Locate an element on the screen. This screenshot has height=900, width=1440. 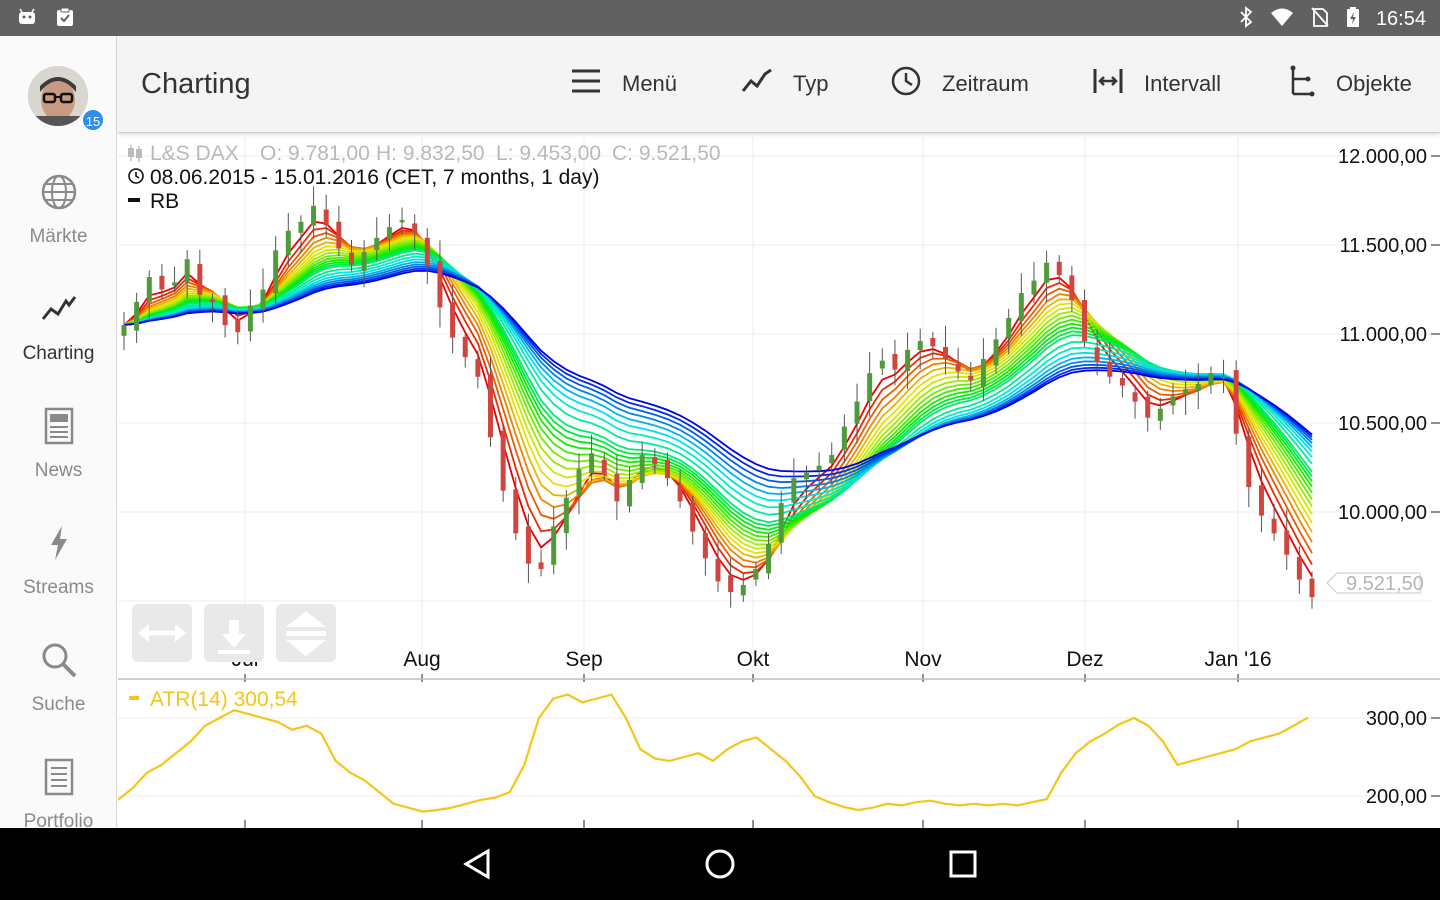
time-axis: JulAugSepOktNovDezJan '16 is located at coordinates (752, 738).